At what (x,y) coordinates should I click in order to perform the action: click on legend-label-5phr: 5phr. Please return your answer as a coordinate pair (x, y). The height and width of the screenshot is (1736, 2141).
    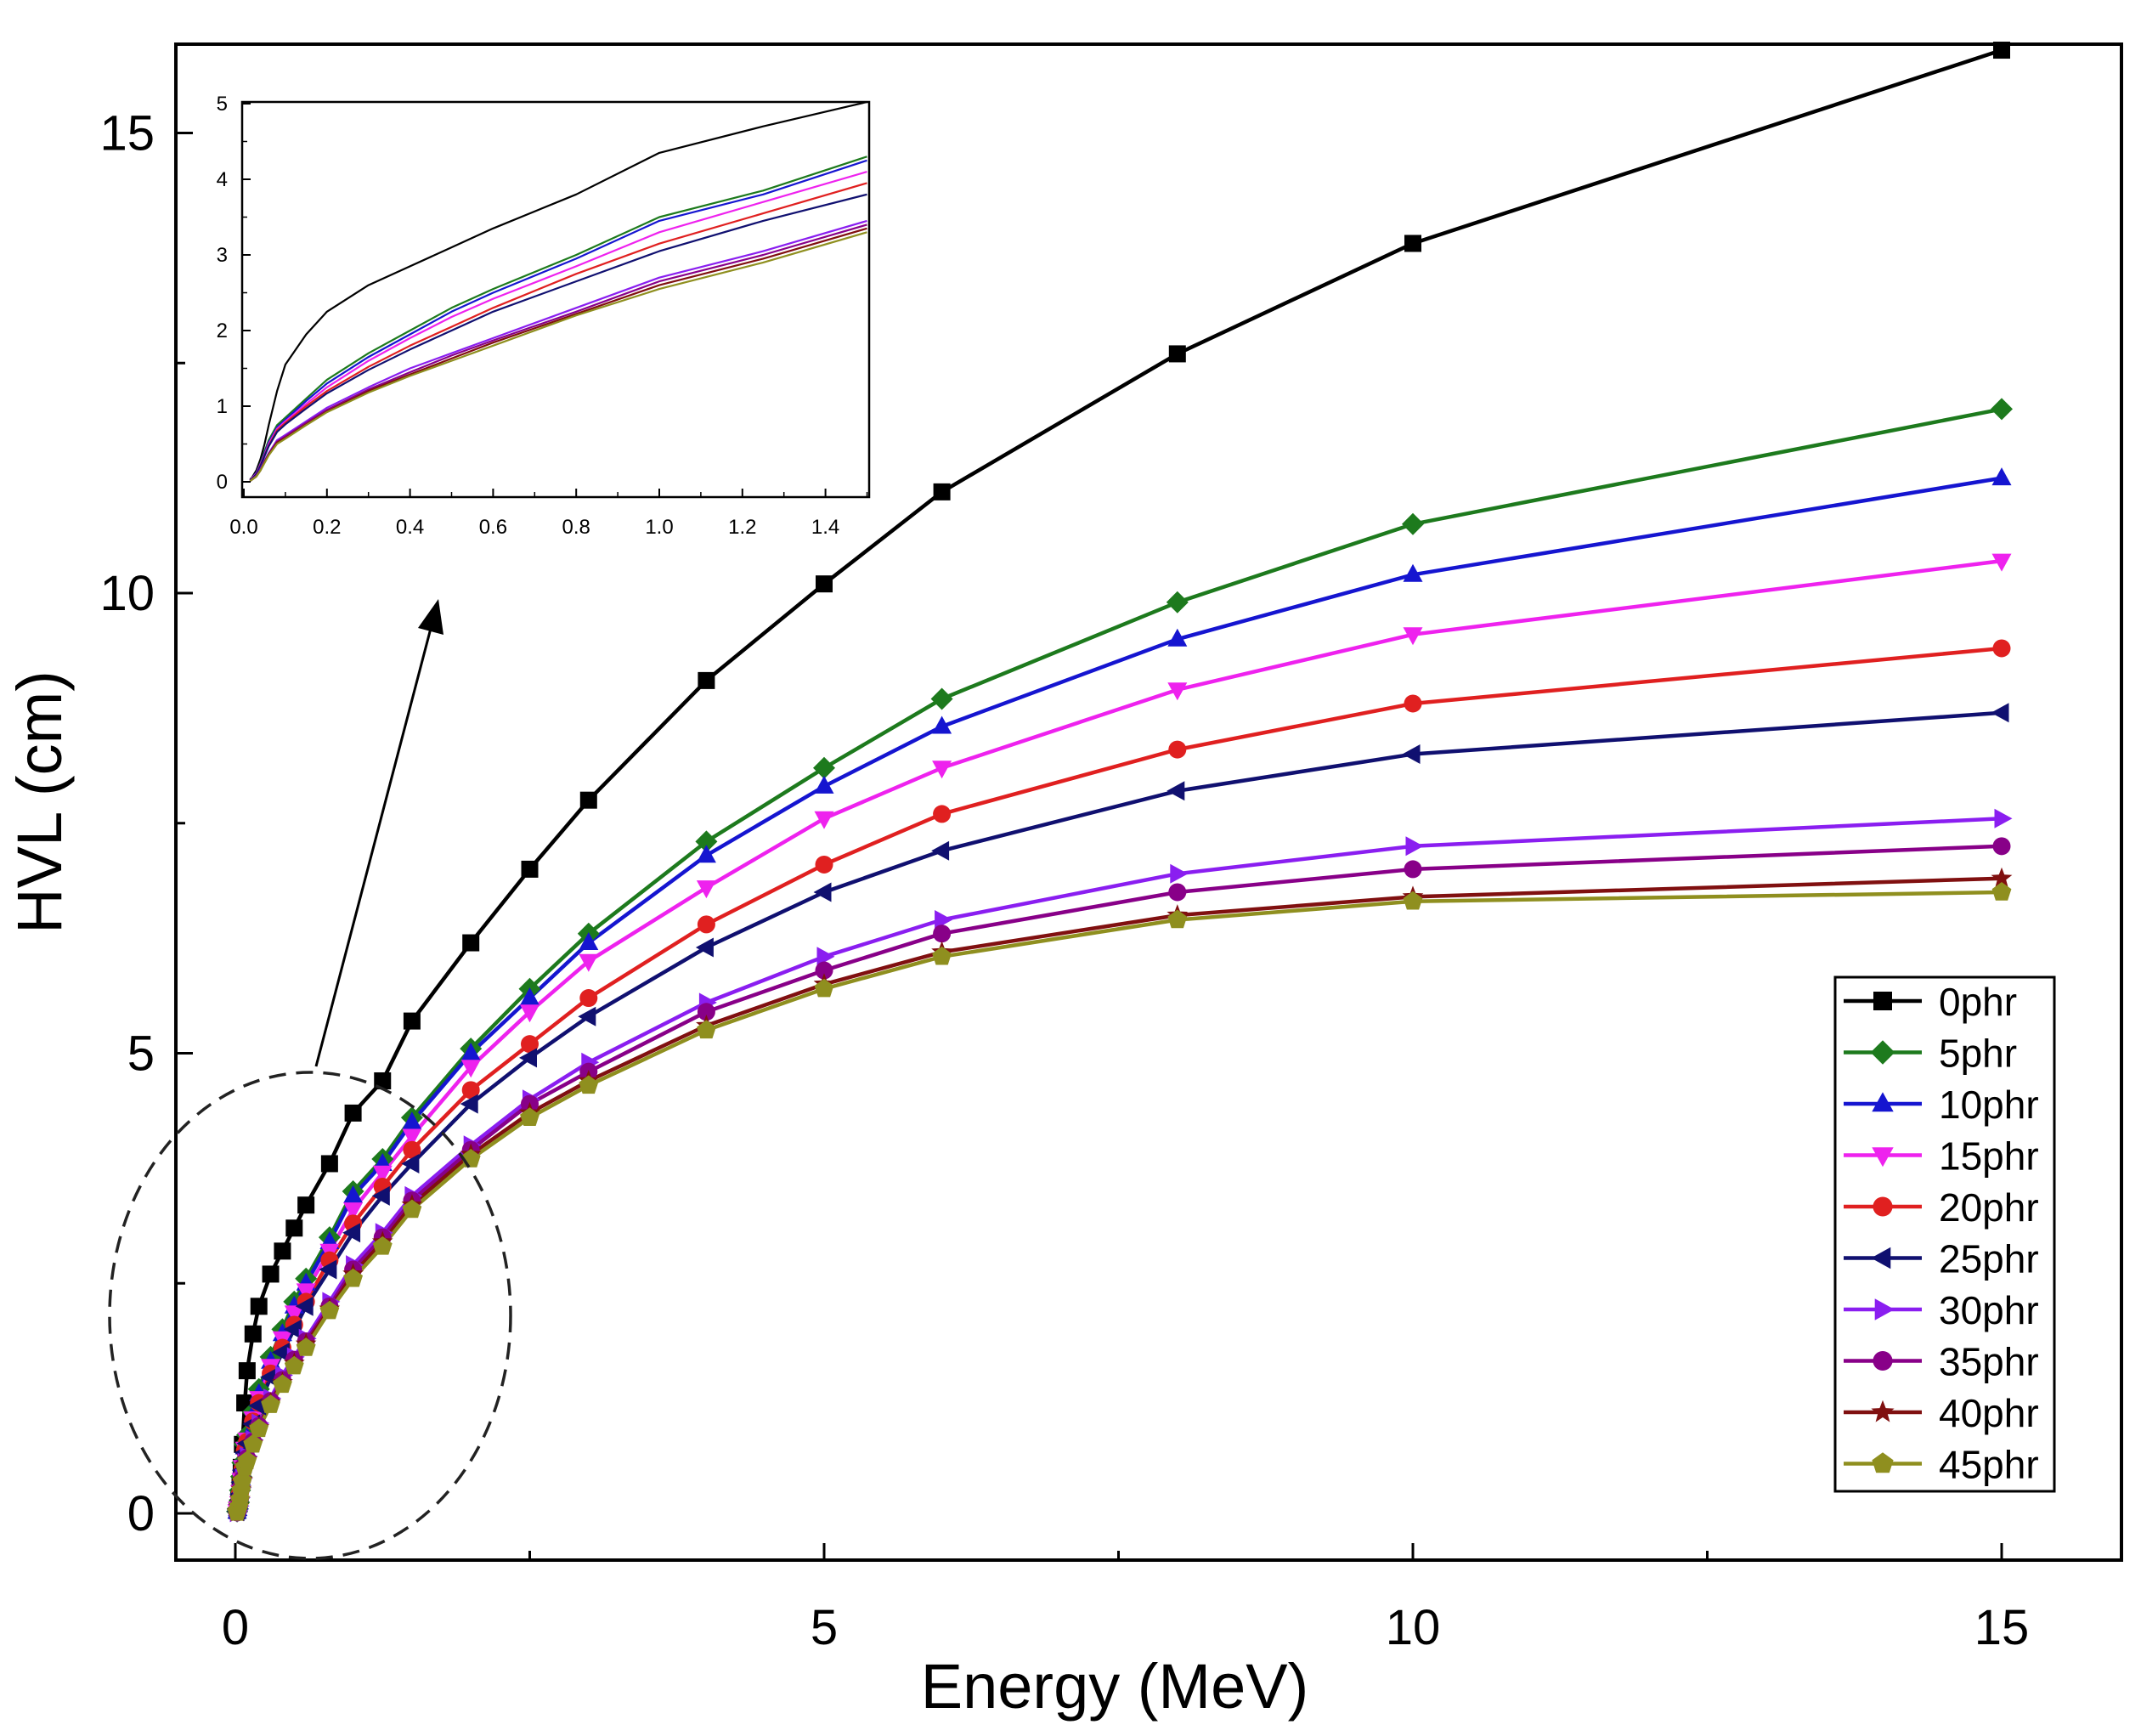
    Looking at the image, I should click on (1978, 1054).